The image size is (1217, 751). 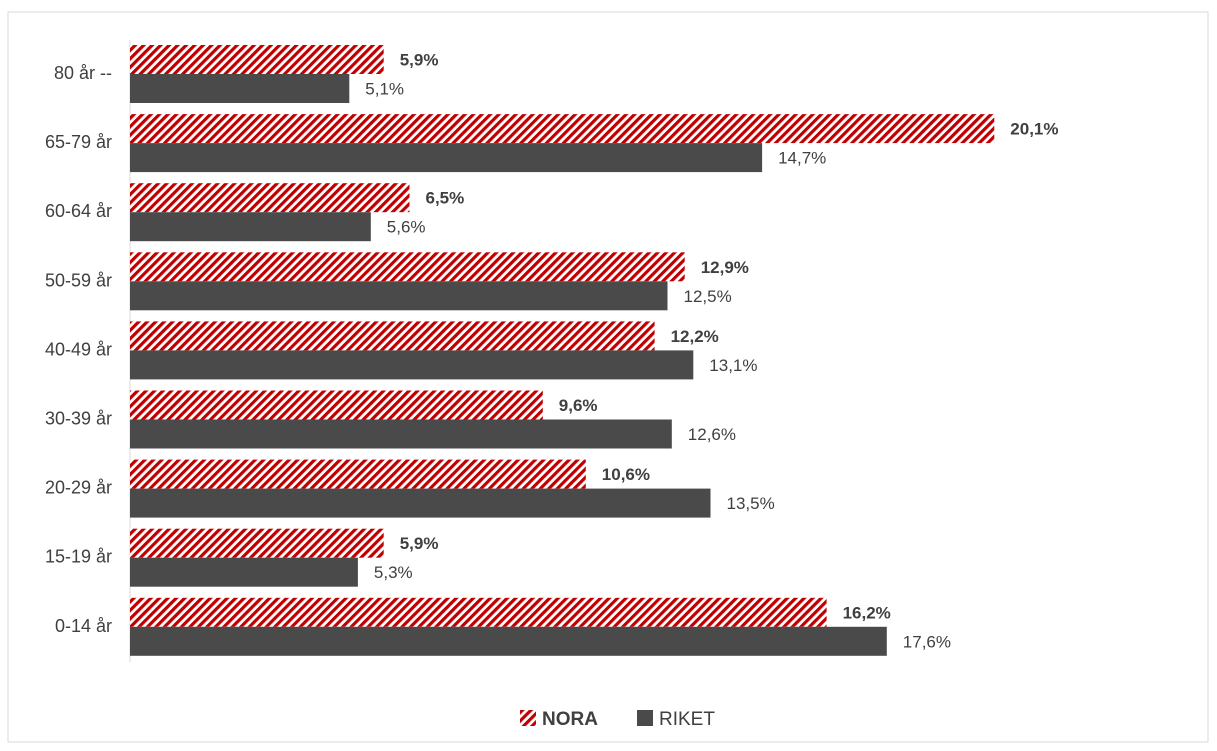 I want to click on data-label-riket: 12,5%, so click(x=708, y=296).